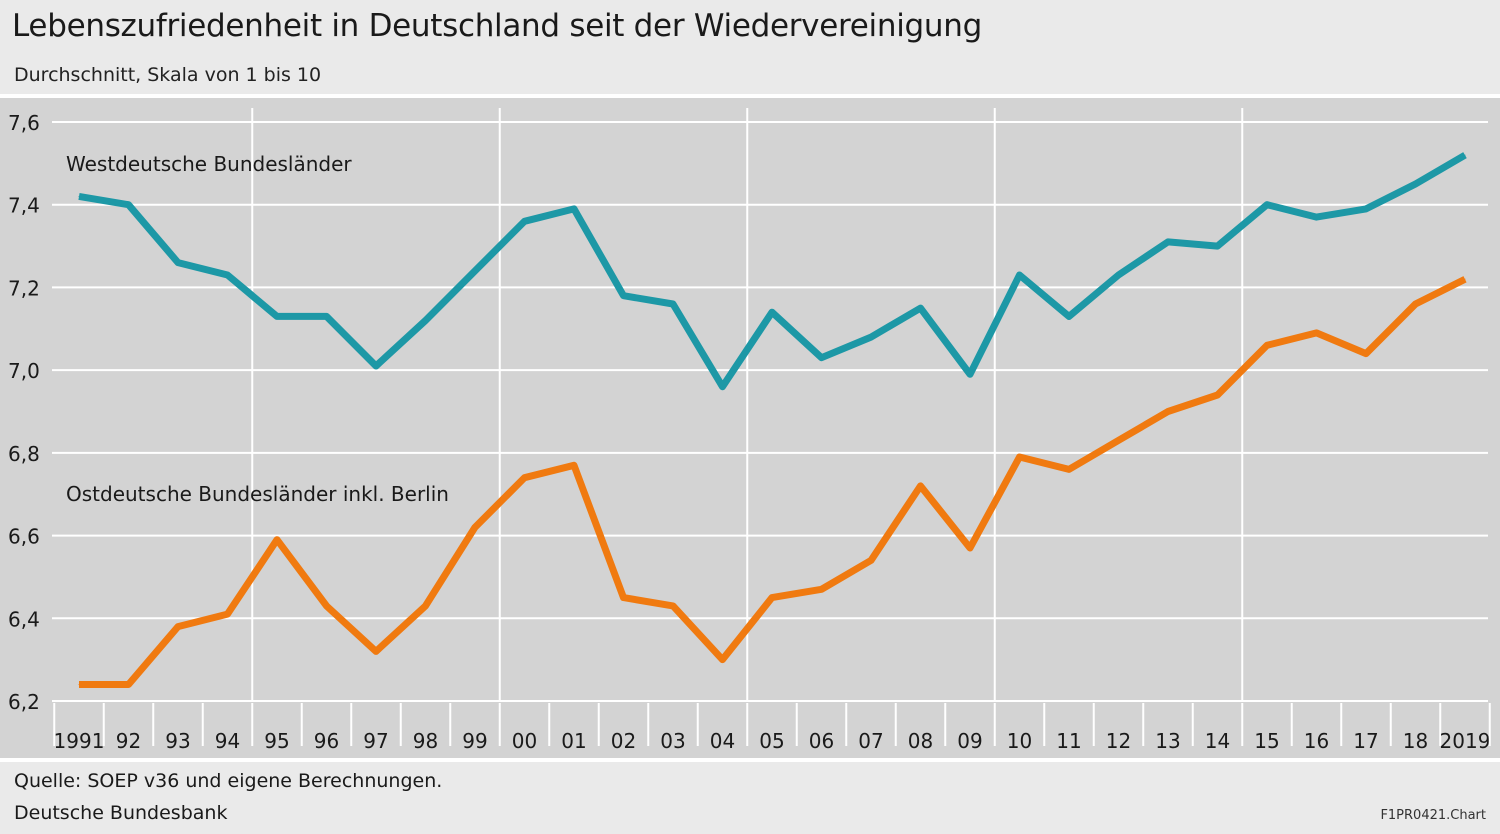  Describe the element at coordinates (128, 741) in the screenshot. I see `x-tick-label: 92` at that location.